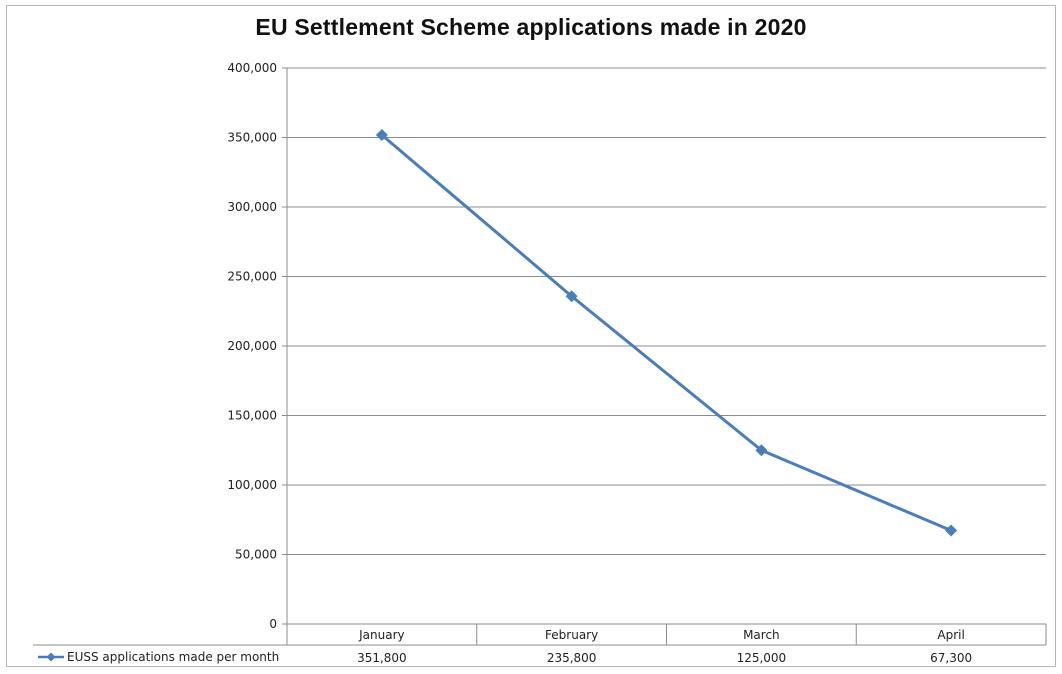  What do you see at coordinates (252, 485) in the screenshot?
I see `y-tick-label: 100,000` at bounding box center [252, 485].